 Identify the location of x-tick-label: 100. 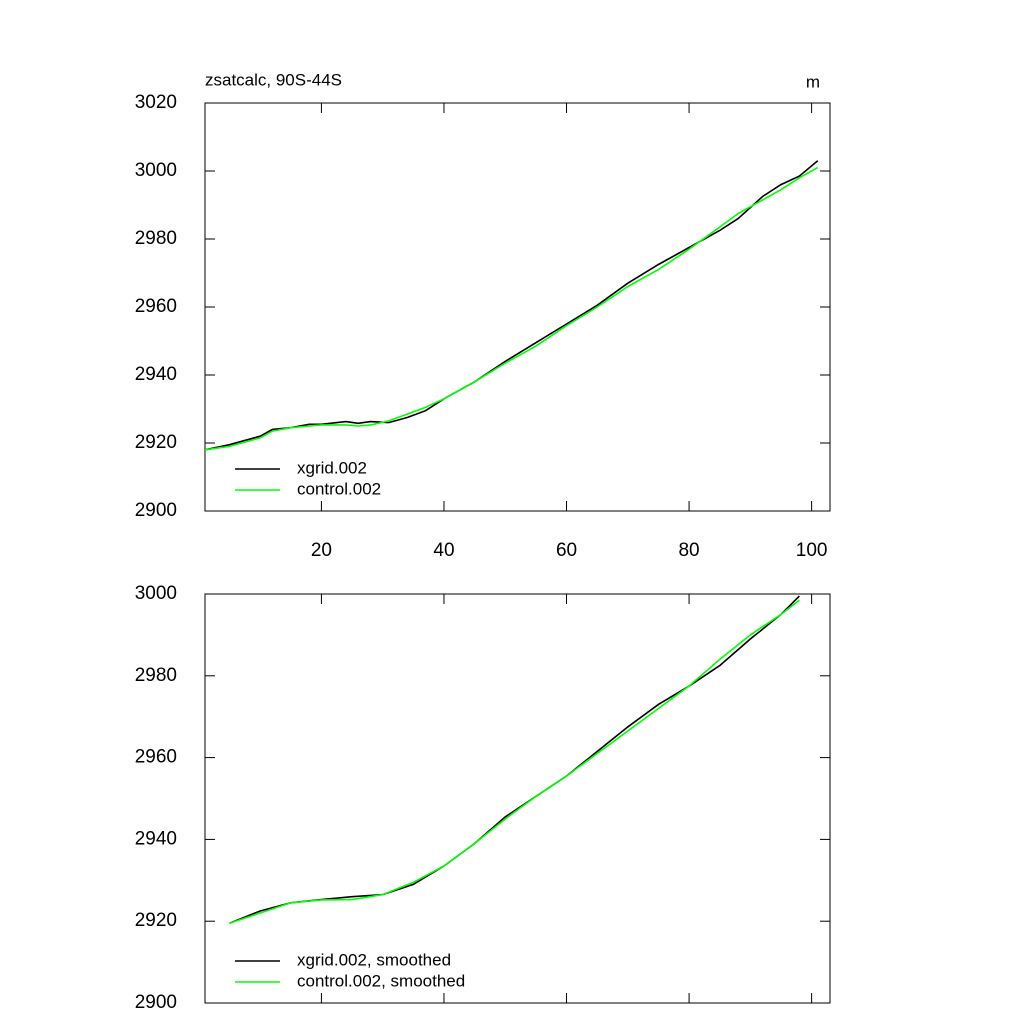
(812, 550).